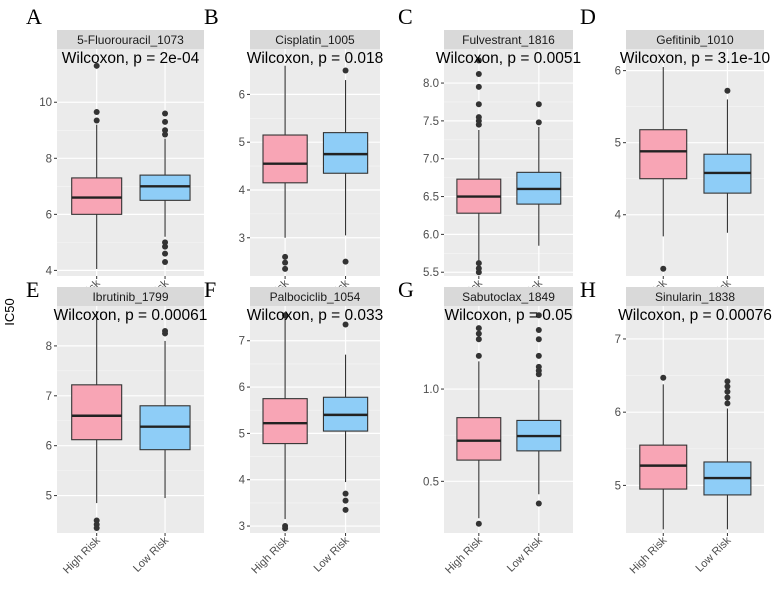 This screenshot has width=772, height=603. What do you see at coordinates (695, 40) in the screenshot?
I see `panel-title: Gefitinib_1010` at bounding box center [695, 40].